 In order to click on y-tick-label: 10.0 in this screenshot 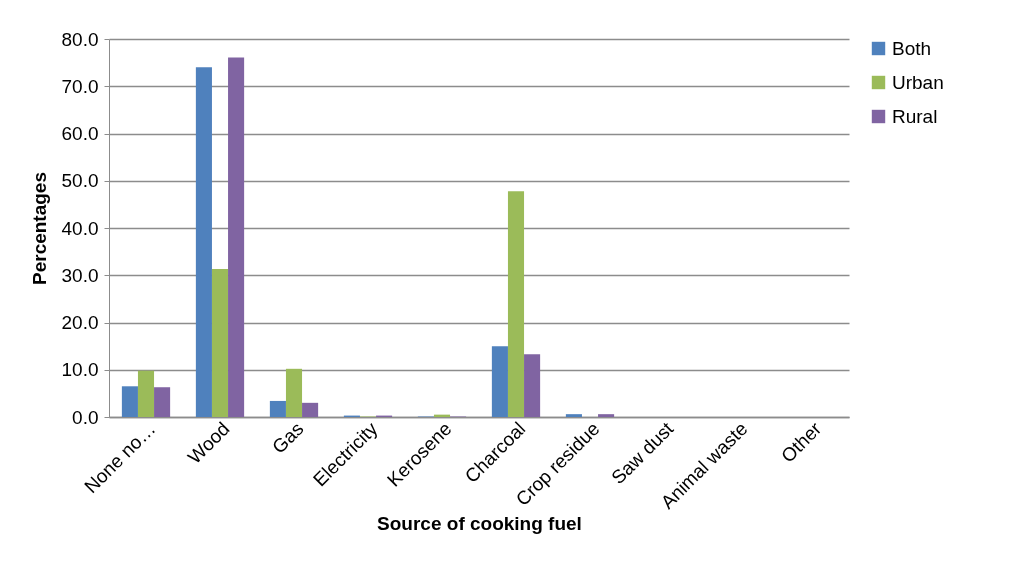, I will do `click(80, 370)`.